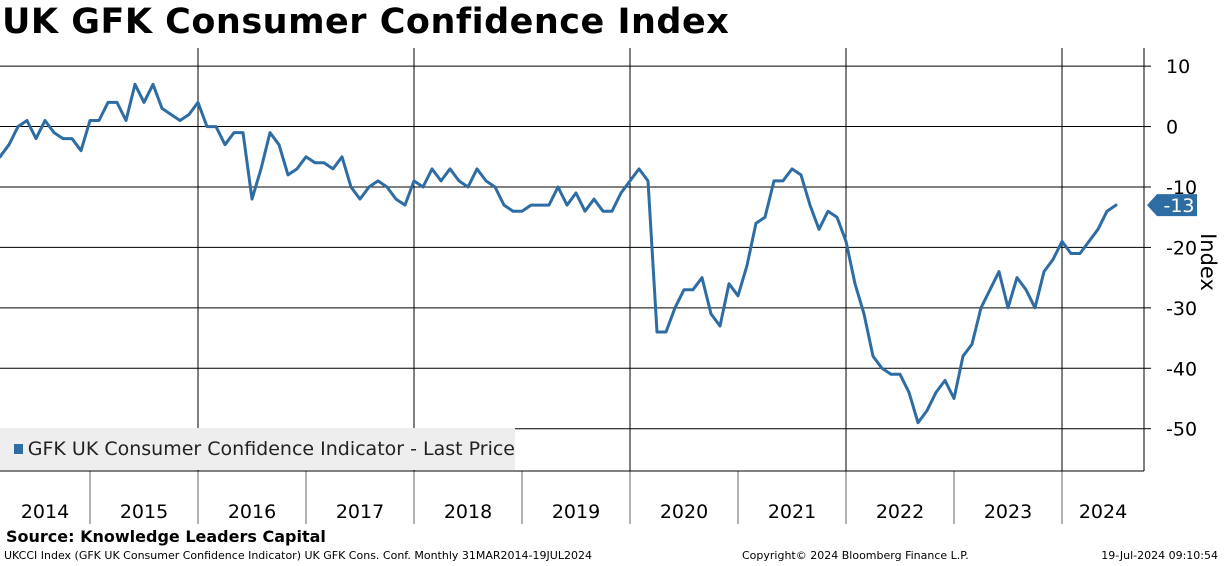 The width and height of the screenshot is (1224, 566). I want to click on x-tick-label: 2018, so click(468, 512).